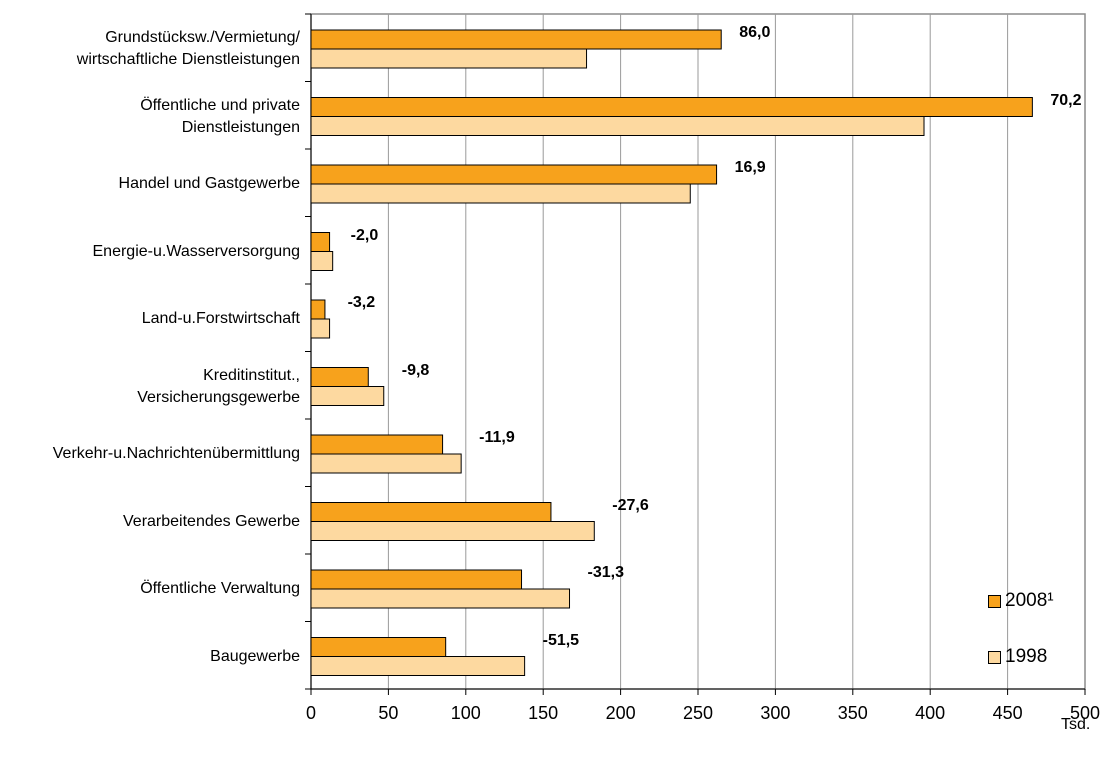 This screenshot has width=1105, height=761. What do you see at coordinates (415, 370) in the screenshot?
I see `data-label: -9,8` at bounding box center [415, 370].